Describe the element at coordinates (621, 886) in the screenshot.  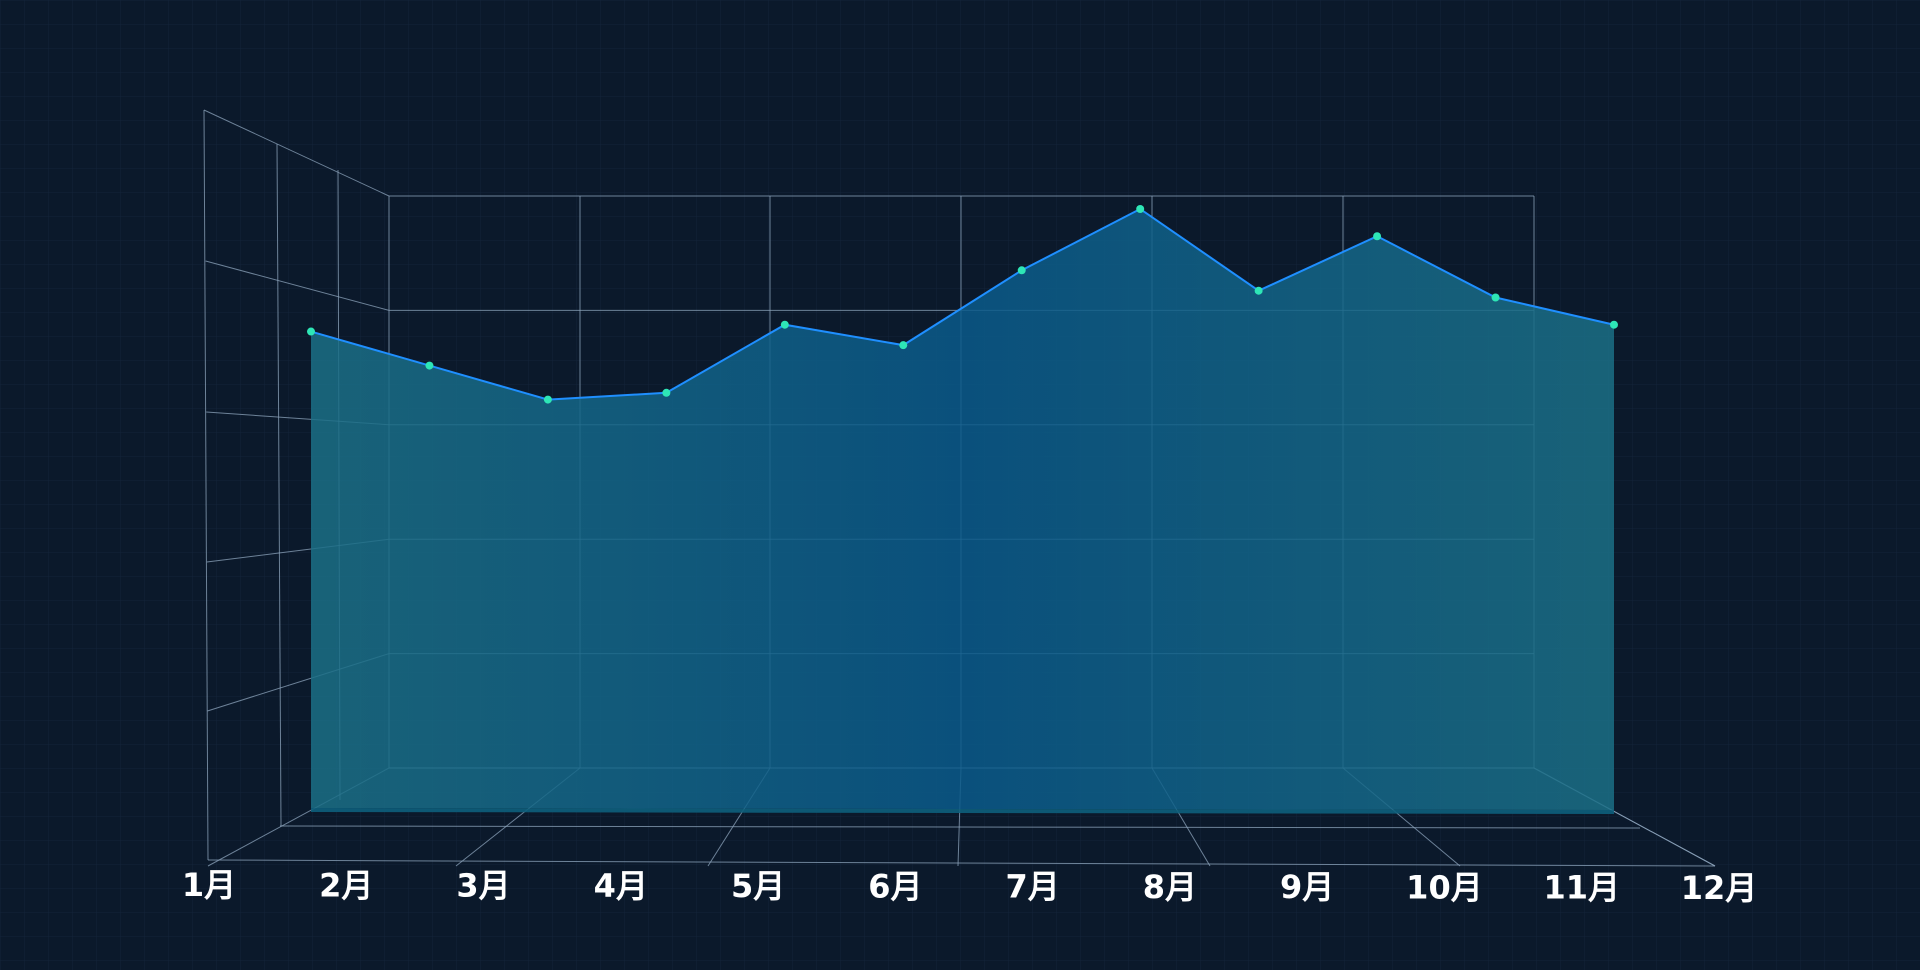
I see `x-tick-label: 4月` at that location.